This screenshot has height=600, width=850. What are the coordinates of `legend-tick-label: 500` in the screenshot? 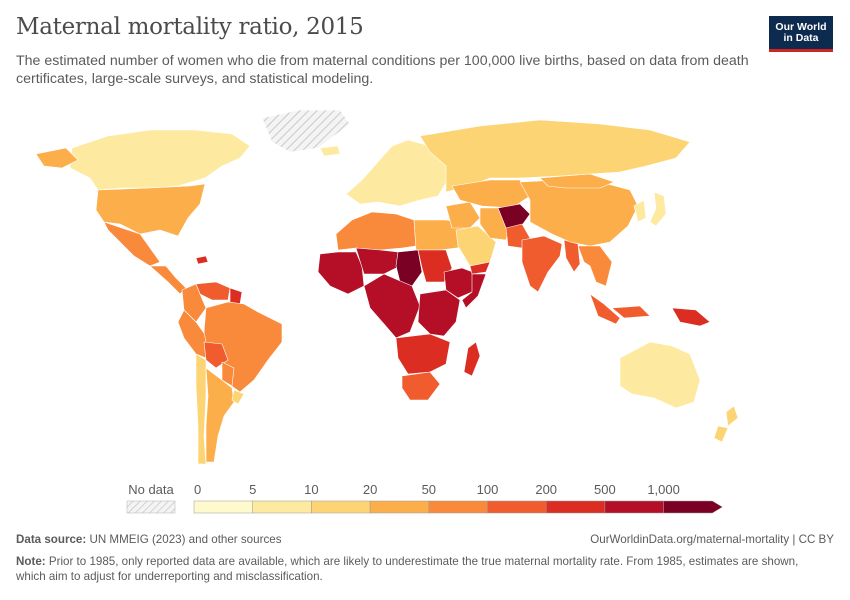 It's located at (605, 489).